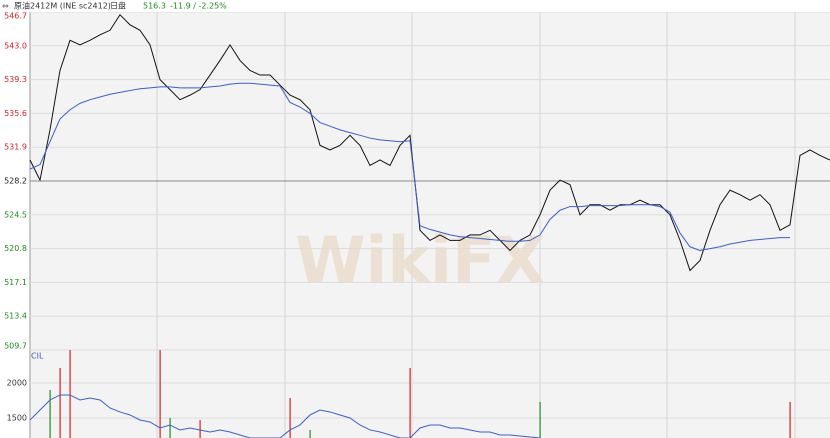  Describe the element at coordinates (15, 316) in the screenshot. I see `y-tick-label: 513.4` at that location.